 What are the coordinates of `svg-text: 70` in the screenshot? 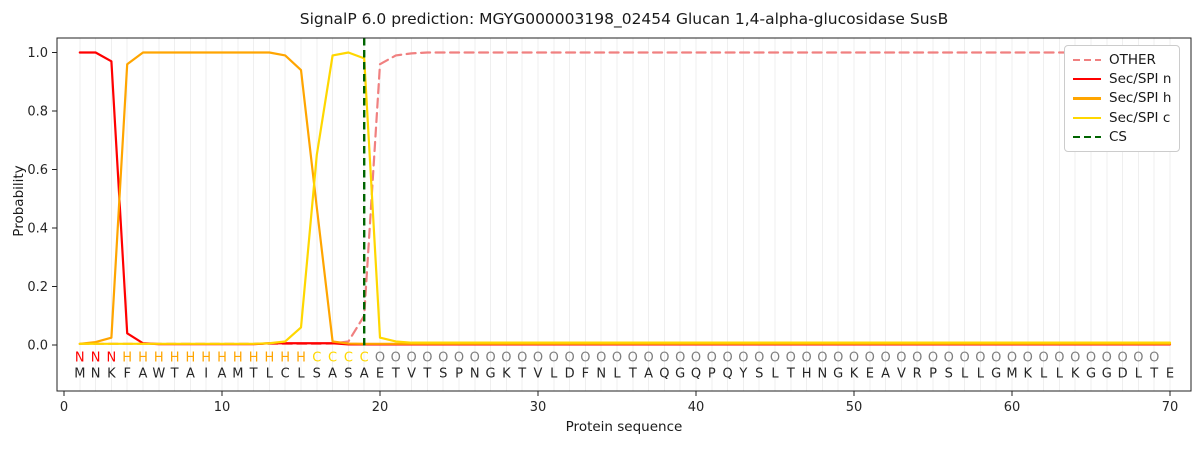 It's located at (1170, 407).